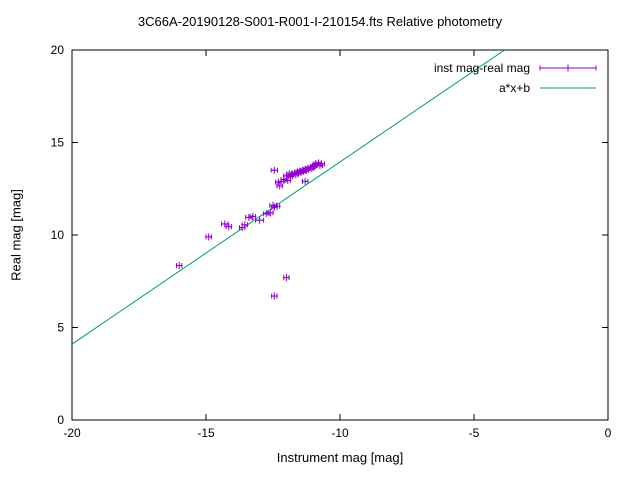 Image resolution: width=640 pixels, height=480 pixels. I want to click on legend-label-points: inst mag-real mag, so click(482, 68).